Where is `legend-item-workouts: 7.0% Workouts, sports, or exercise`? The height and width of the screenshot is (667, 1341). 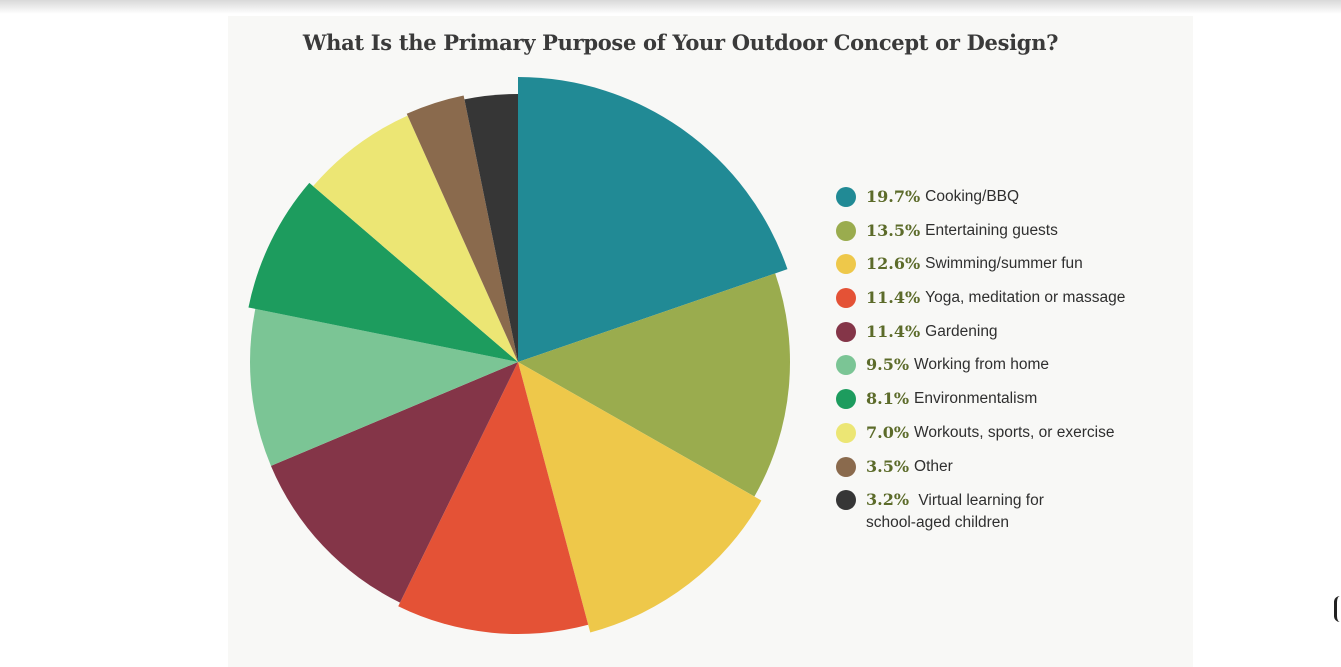 legend-item-workouts: 7.0% Workouts, sports, or exercise is located at coordinates (1006, 439).